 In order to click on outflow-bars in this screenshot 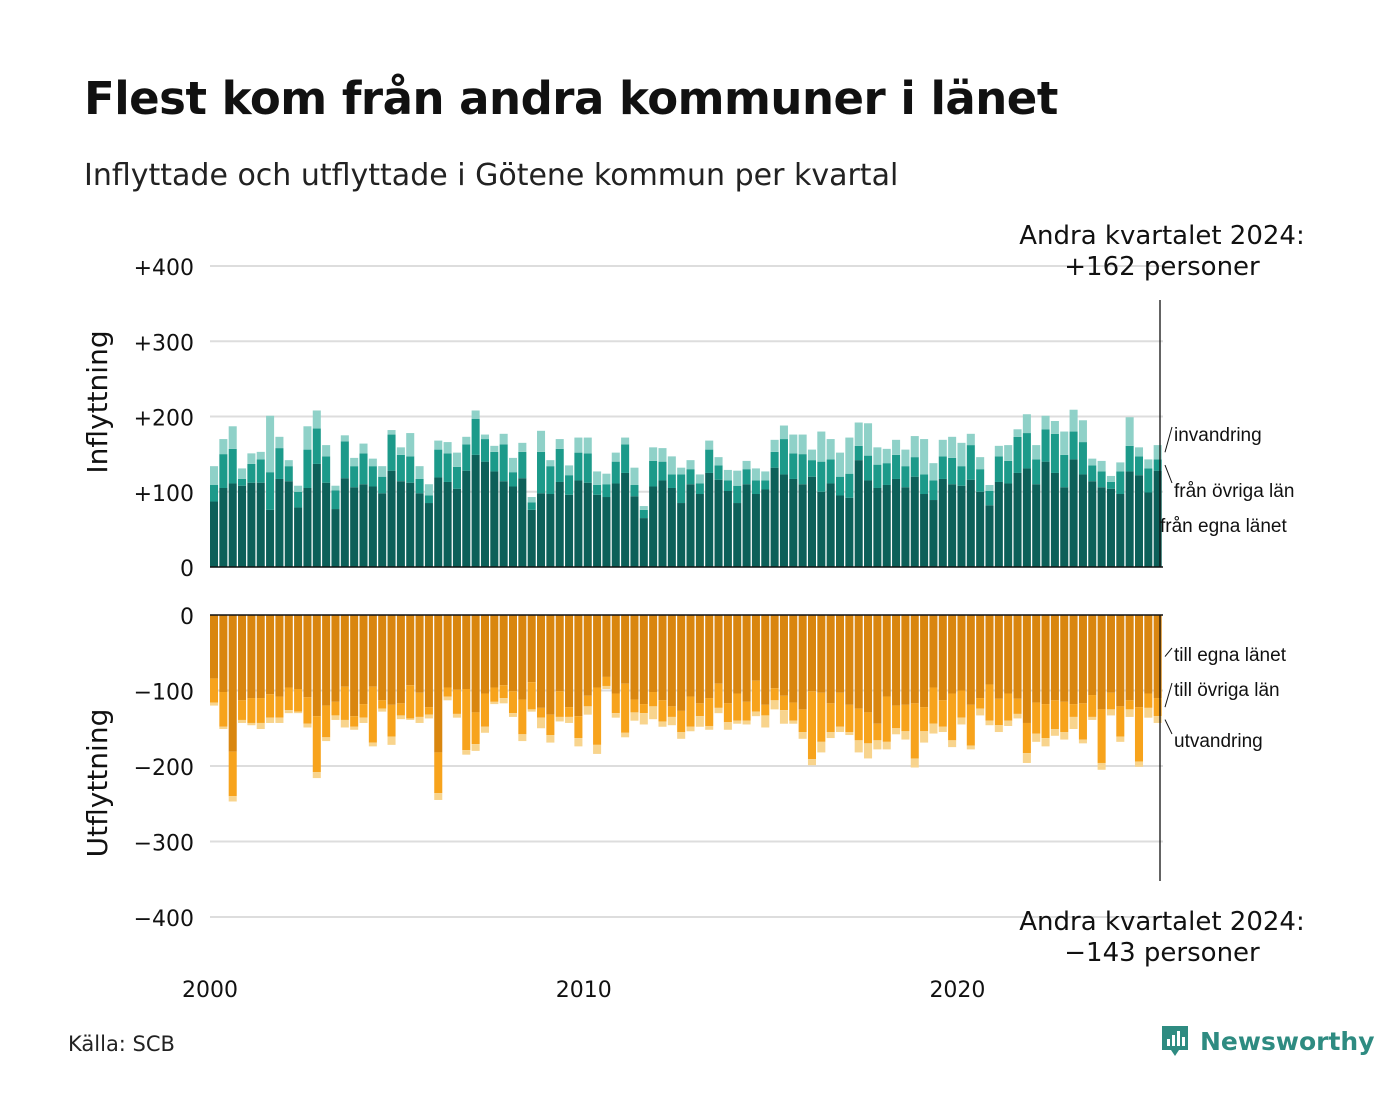, I will do `click(686, 708)`.